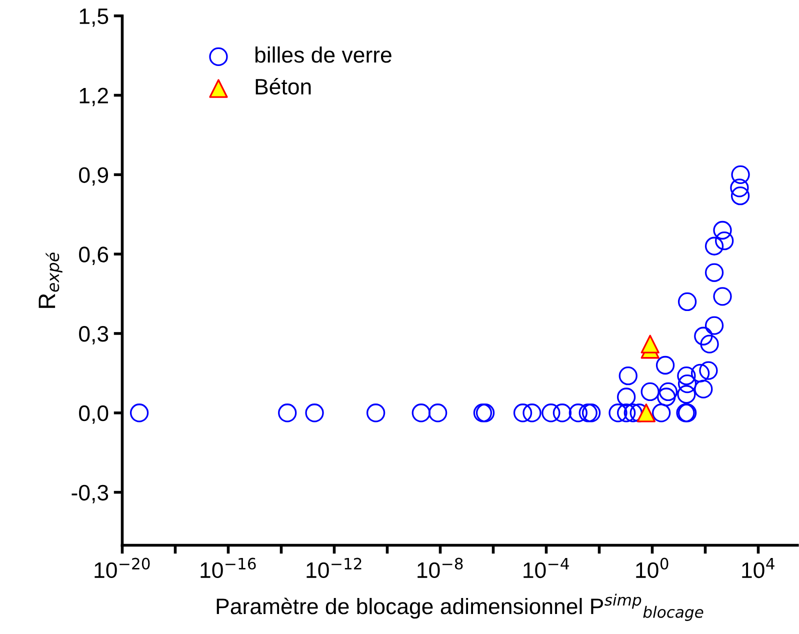 Image resolution: width=799 pixels, height=634 pixels. What do you see at coordinates (93, 414) in the screenshot?
I see `y-tick-label: 0,0` at bounding box center [93, 414].